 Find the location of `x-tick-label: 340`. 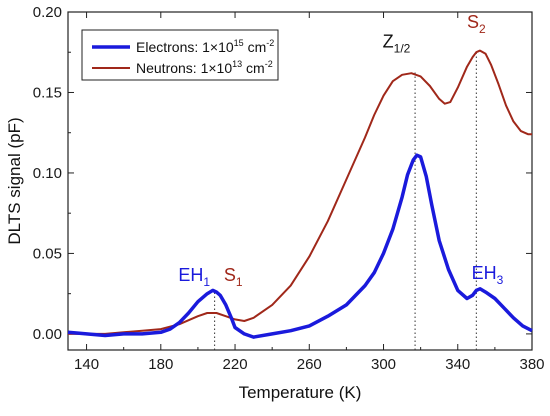

x-tick-label: 340 is located at coordinates (457, 364).